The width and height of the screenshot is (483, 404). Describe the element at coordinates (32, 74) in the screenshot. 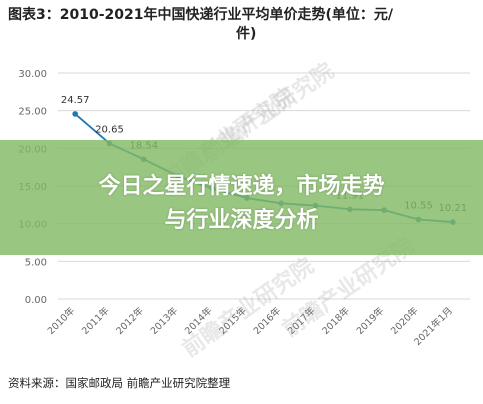

I see `y-tick-label: 30.00` at that location.